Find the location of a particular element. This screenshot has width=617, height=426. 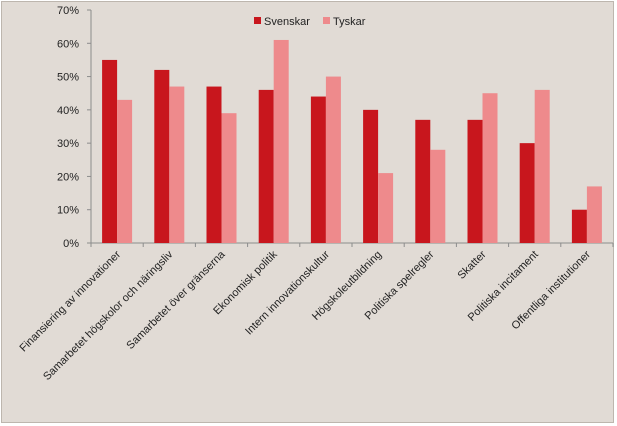

category-label: Intern innovationskultur is located at coordinates (287, 292).